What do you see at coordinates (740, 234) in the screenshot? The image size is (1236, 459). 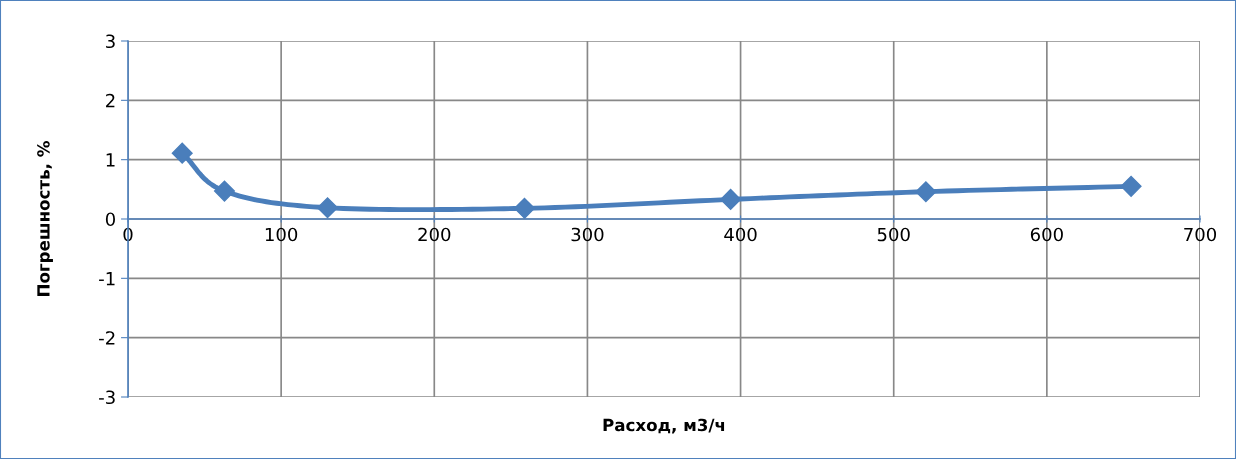 I see `x-tick-label: 400` at bounding box center [740, 234].